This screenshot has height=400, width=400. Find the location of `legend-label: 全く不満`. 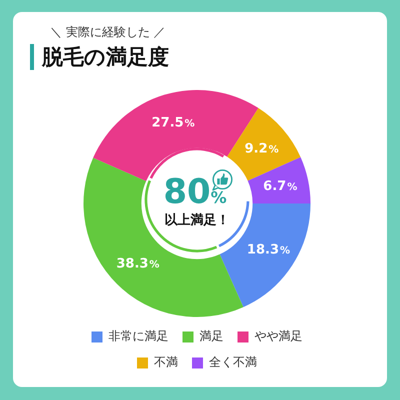

legend-label: 全く不満 is located at coordinates (233, 362).